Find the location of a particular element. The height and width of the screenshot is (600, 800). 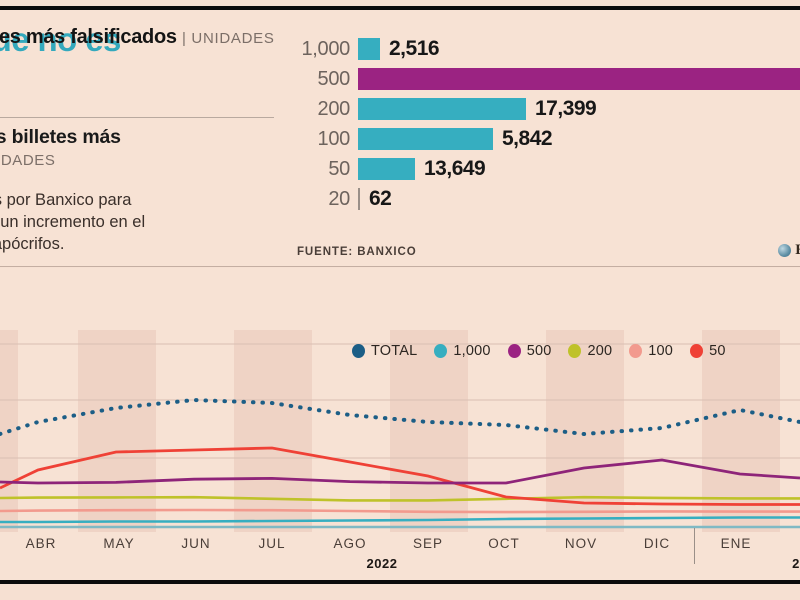

legend-label: 50 is located at coordinates (717, 351).